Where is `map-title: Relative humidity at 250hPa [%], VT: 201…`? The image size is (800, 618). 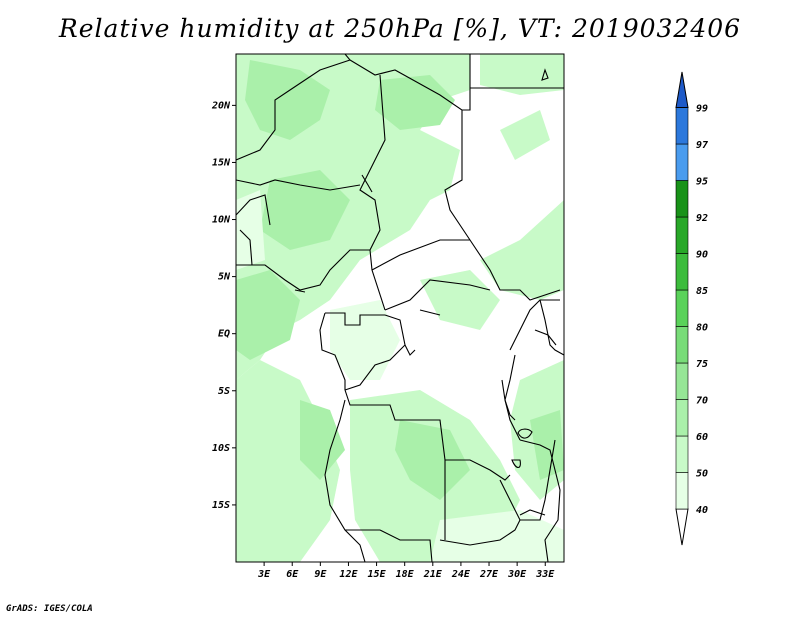
map-title: Relative humidity at 250hPa [%], VT: 201… is located at coordinates (400, 28).